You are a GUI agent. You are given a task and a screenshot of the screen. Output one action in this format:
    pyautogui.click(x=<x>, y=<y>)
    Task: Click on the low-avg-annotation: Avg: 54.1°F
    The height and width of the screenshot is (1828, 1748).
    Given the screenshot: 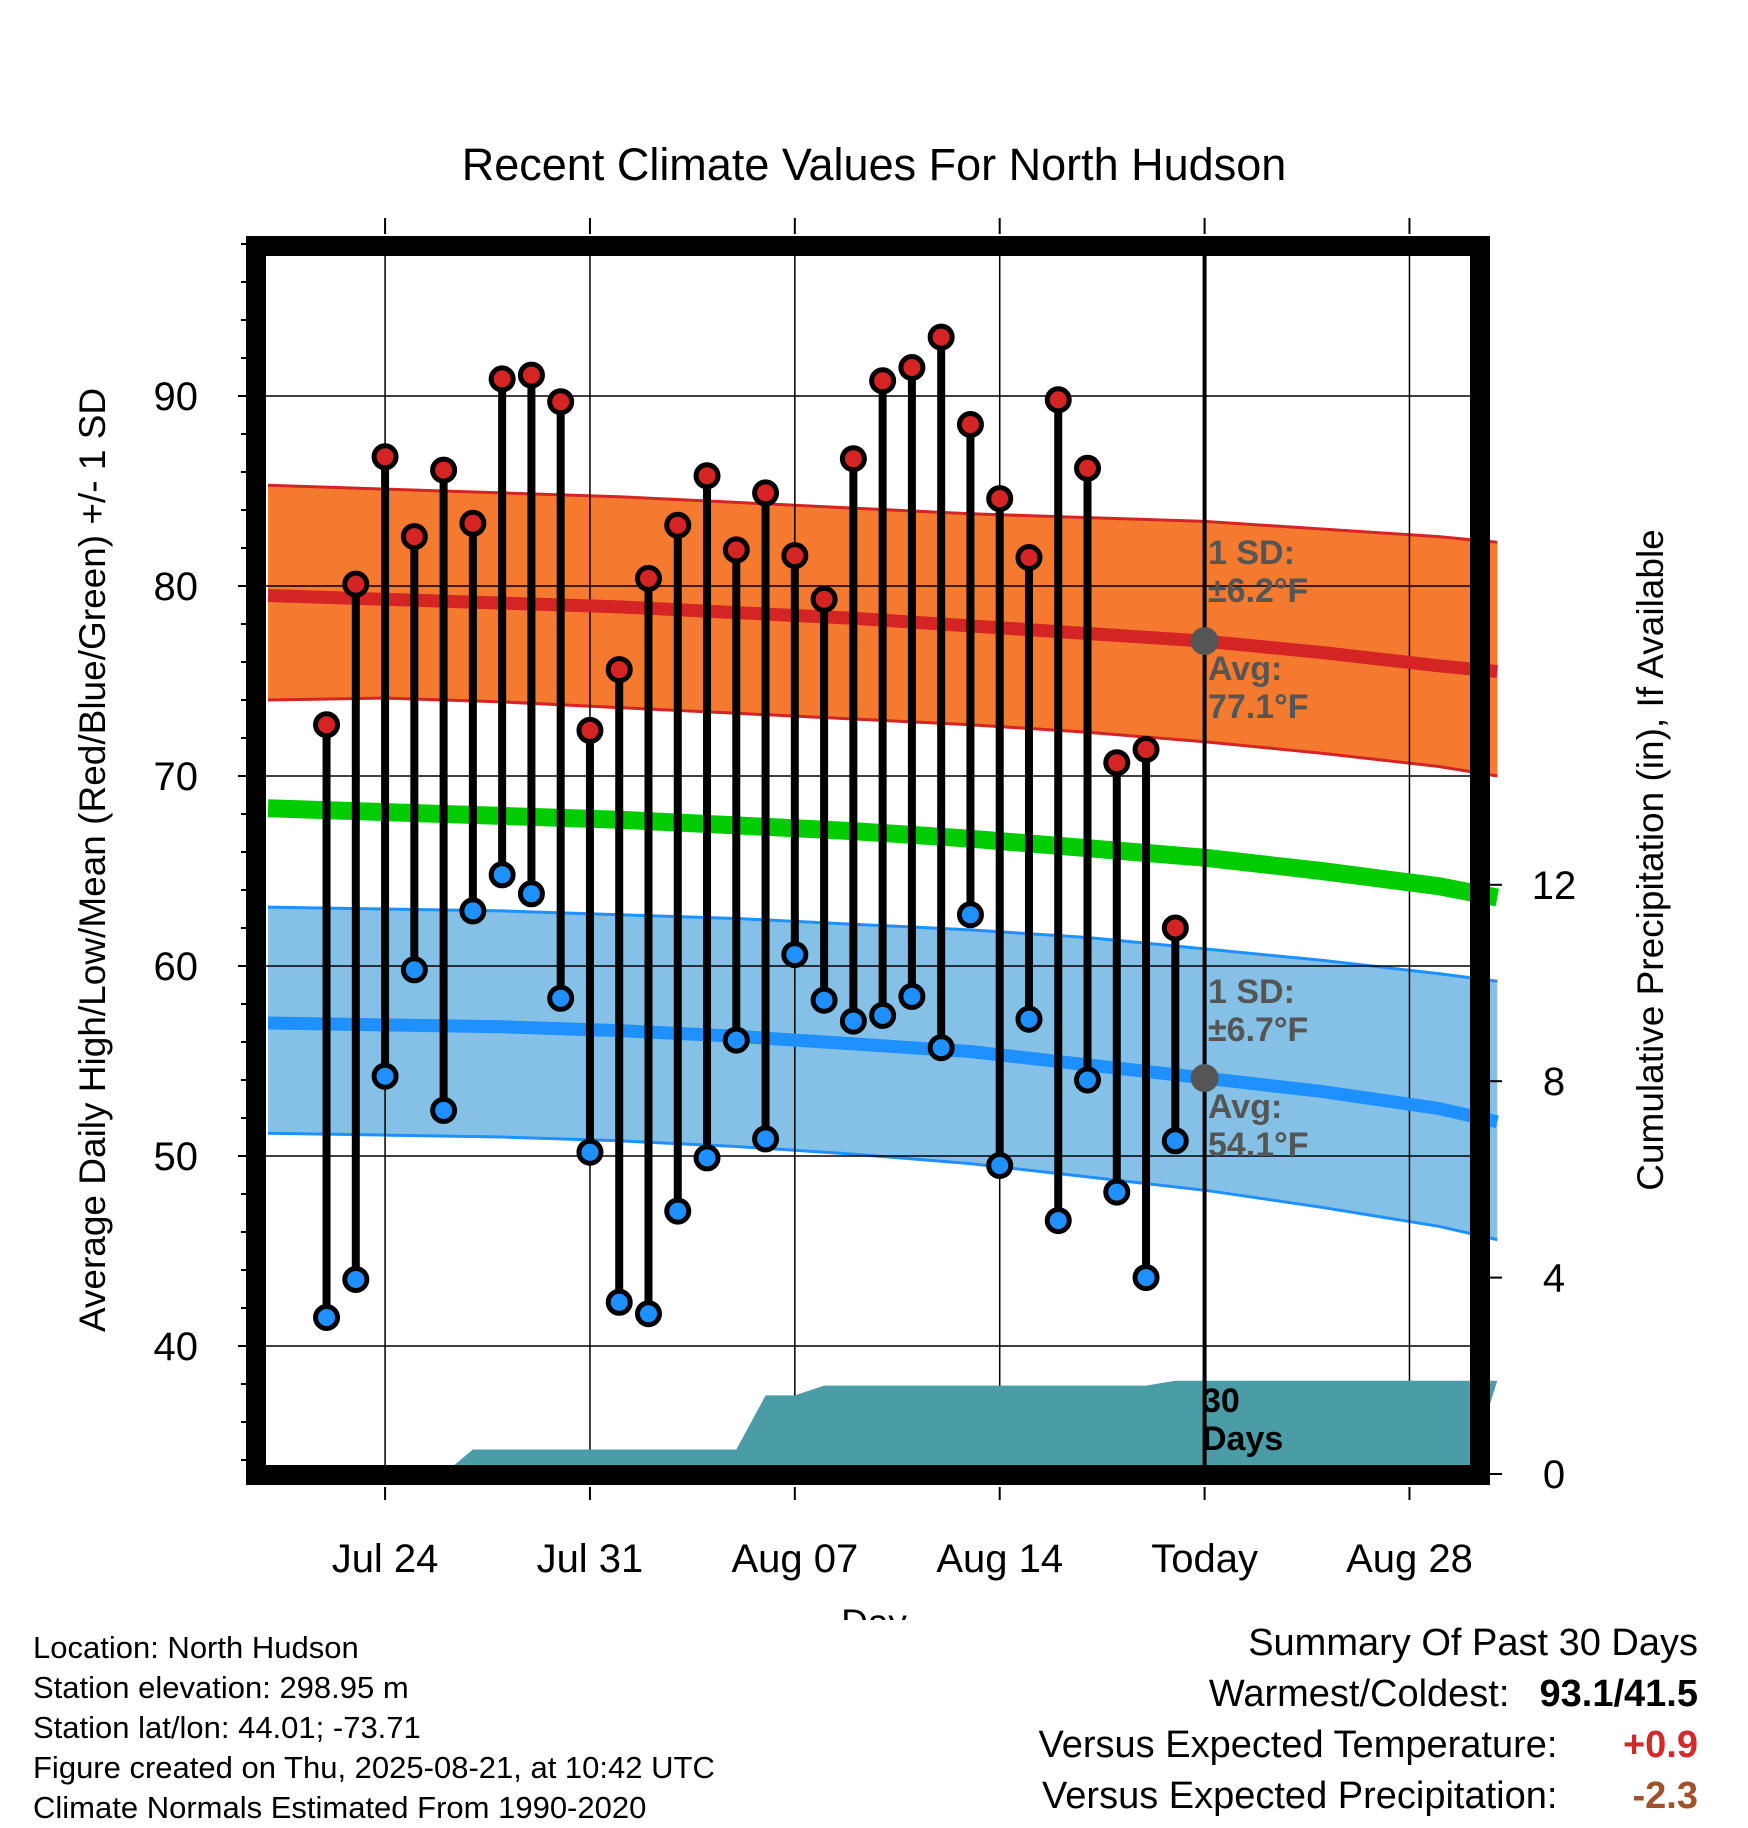 What is the action you would take?
    pyautogui.click(x=1258, y=1126)
    